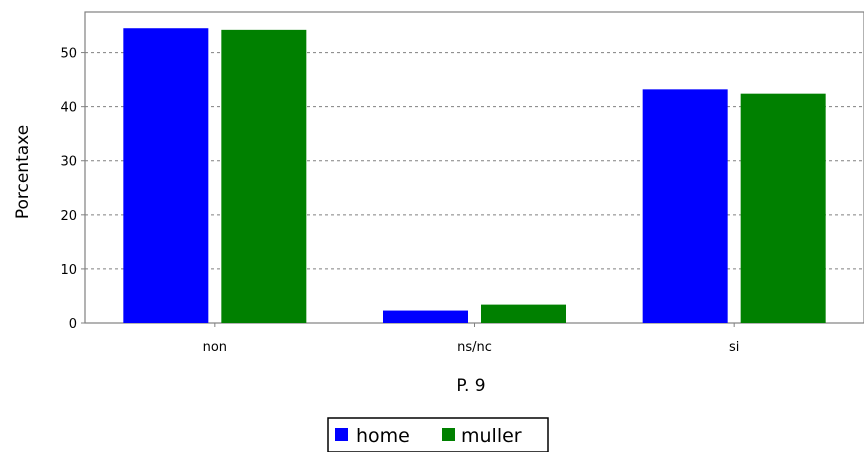 The image size is (864, 452). I want to click on y-tick-label: 40, so click(68, 108).